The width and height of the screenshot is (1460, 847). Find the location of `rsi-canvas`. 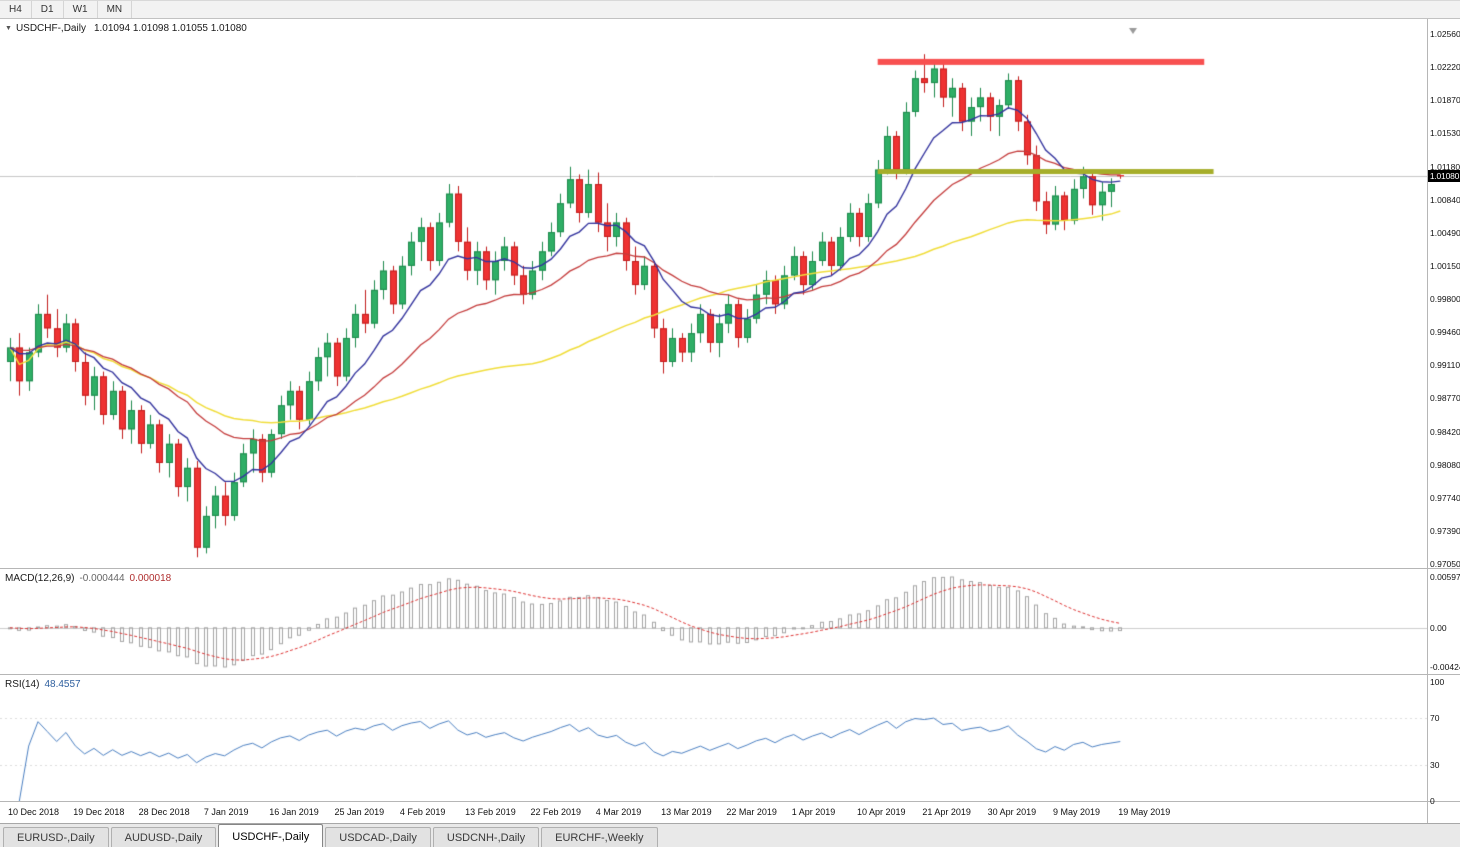

rsi-canvas is located at coordinates (713, 738).